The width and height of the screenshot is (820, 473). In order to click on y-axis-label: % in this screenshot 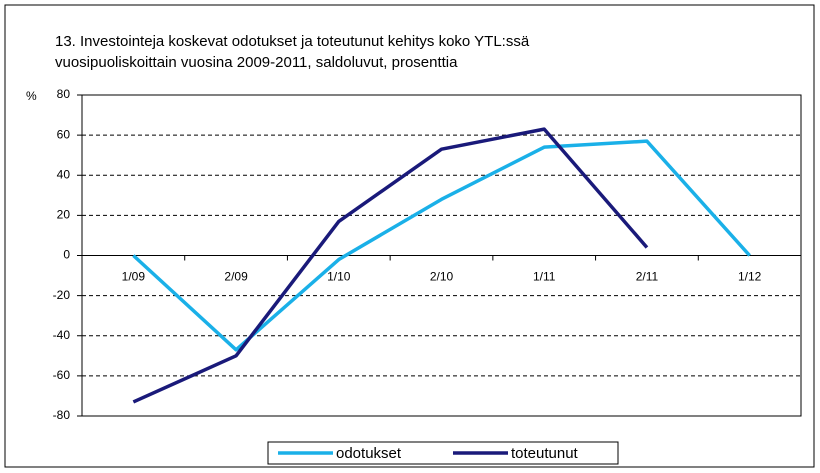, I will do `click(31, 96)`.